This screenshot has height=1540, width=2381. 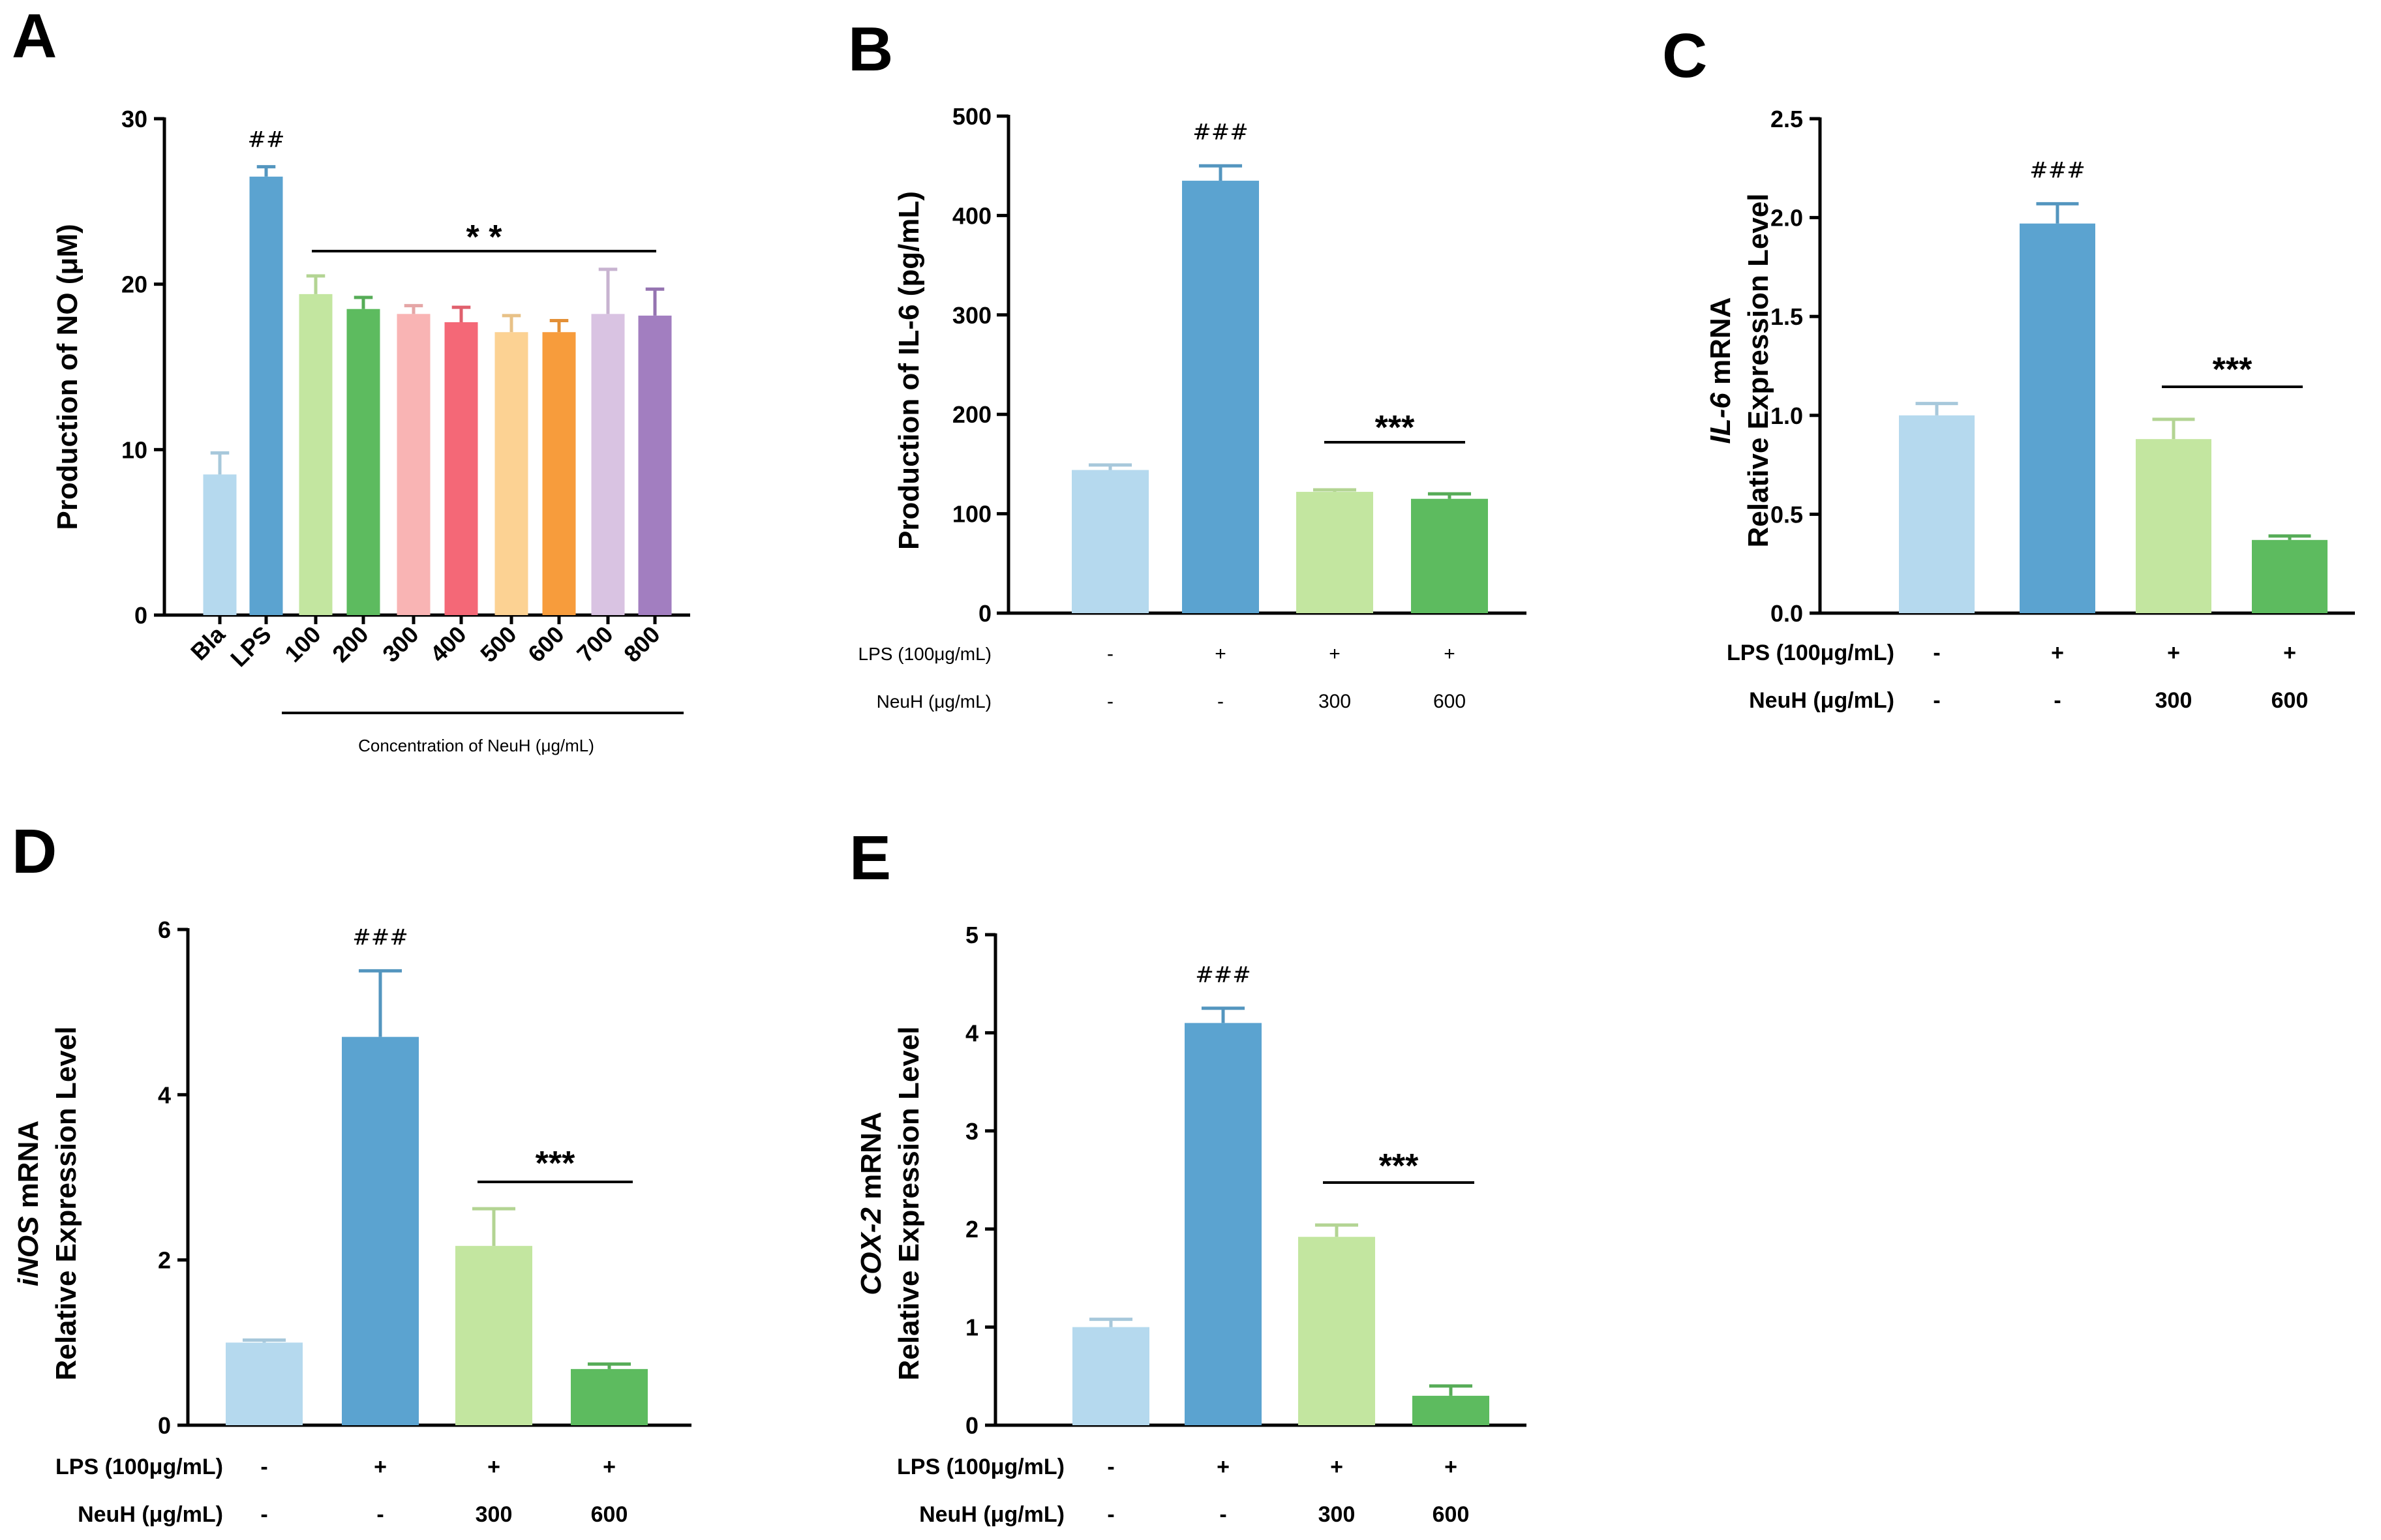 I want to click on panel-b-lps-row-label: LPS (100μg/mL), so click(x=925, y=654).